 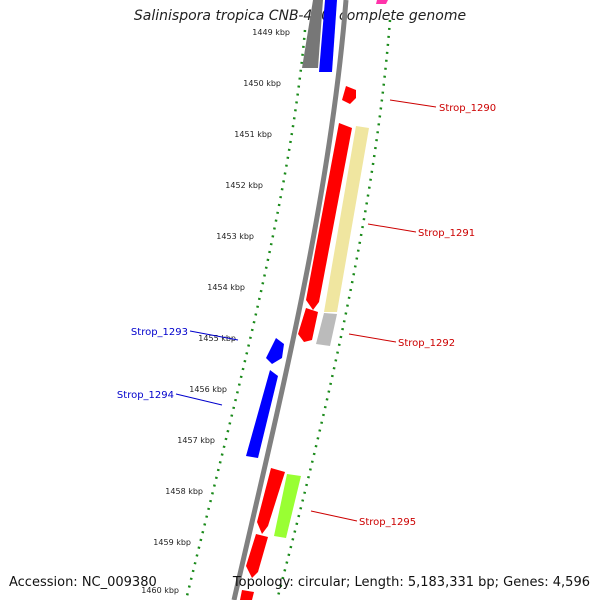 I want to click on gene-label: Strop_1295, so click(x=387, y=522).